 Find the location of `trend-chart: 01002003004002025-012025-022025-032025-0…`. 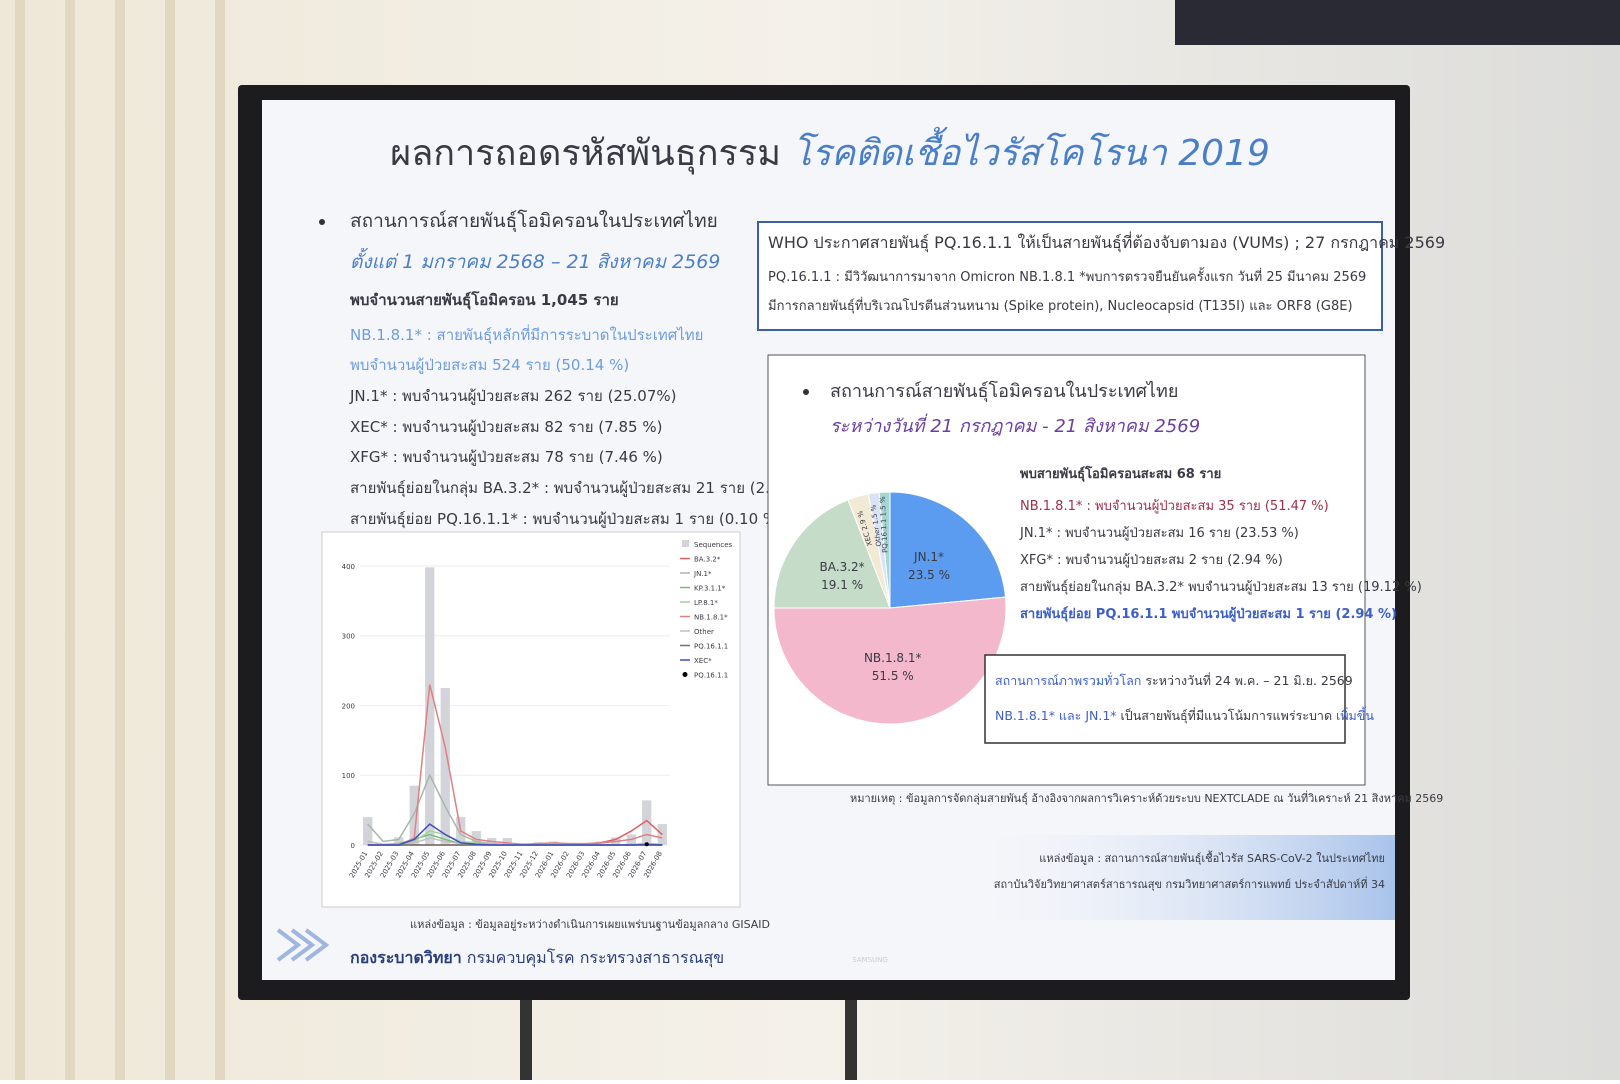

trend-chart: 01002003004002025-012025-022025-032025-0… is located at coordinates (537, 709).